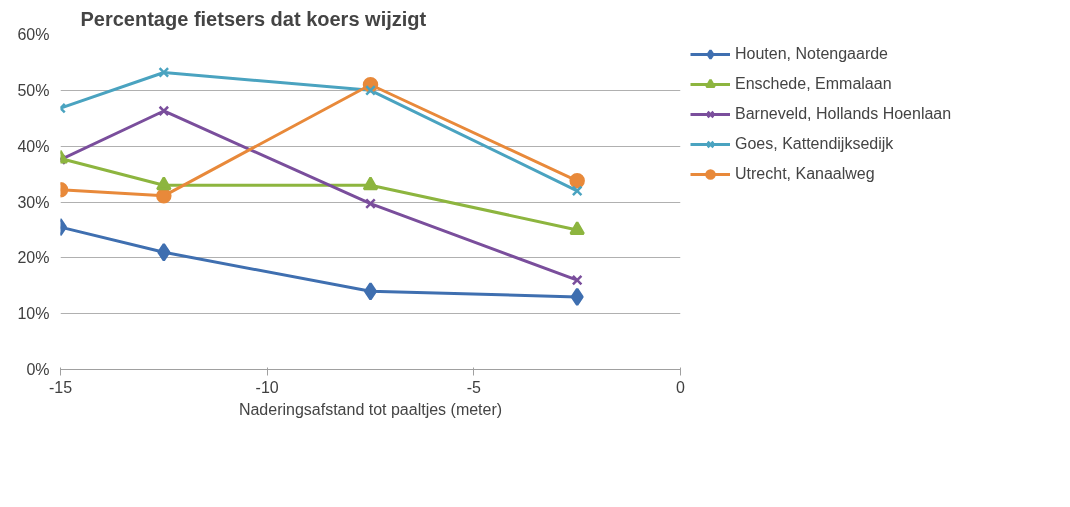 Image resolution: width=1070 pixels, height=507 pixels. I want to click on x-tick-label: -10, so click(267, 387).